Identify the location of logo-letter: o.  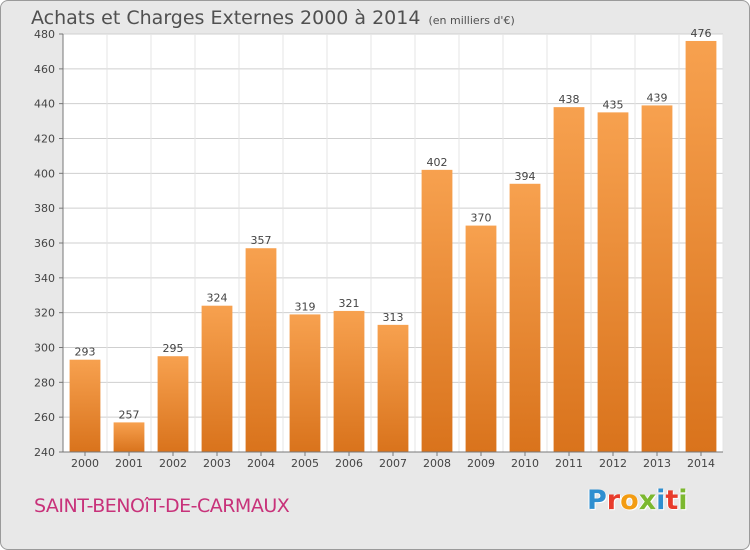
(629, 500).